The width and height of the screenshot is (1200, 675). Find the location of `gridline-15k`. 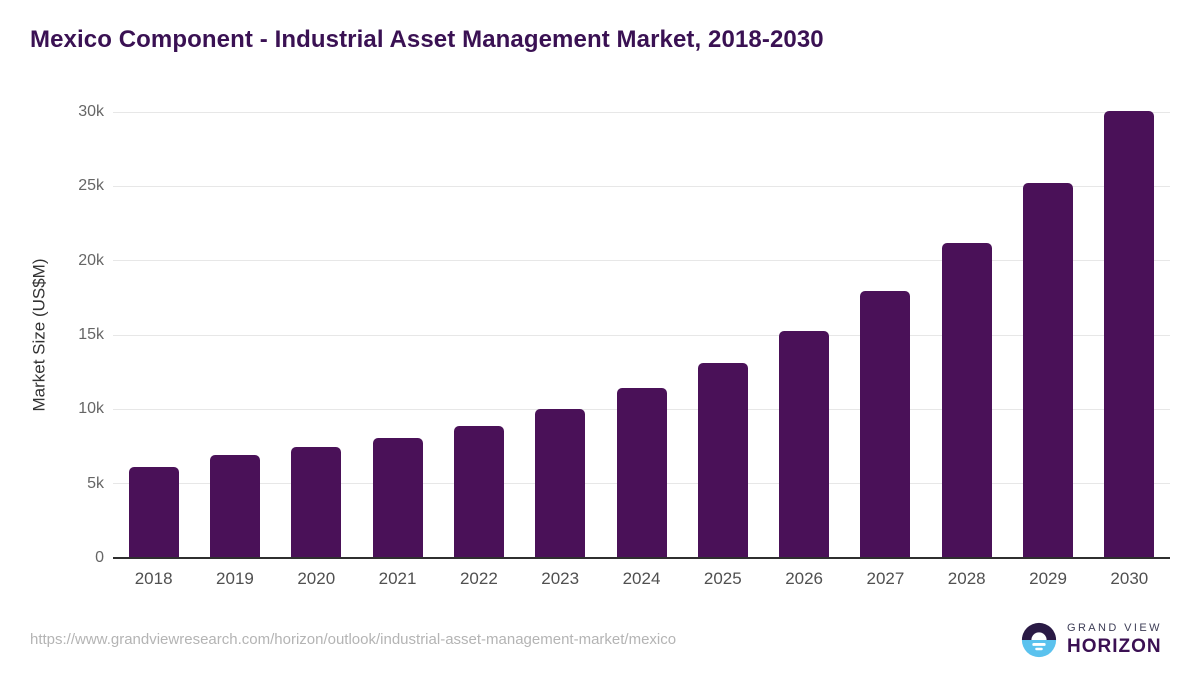

gridline-15k is located at coordinates (641, 335).